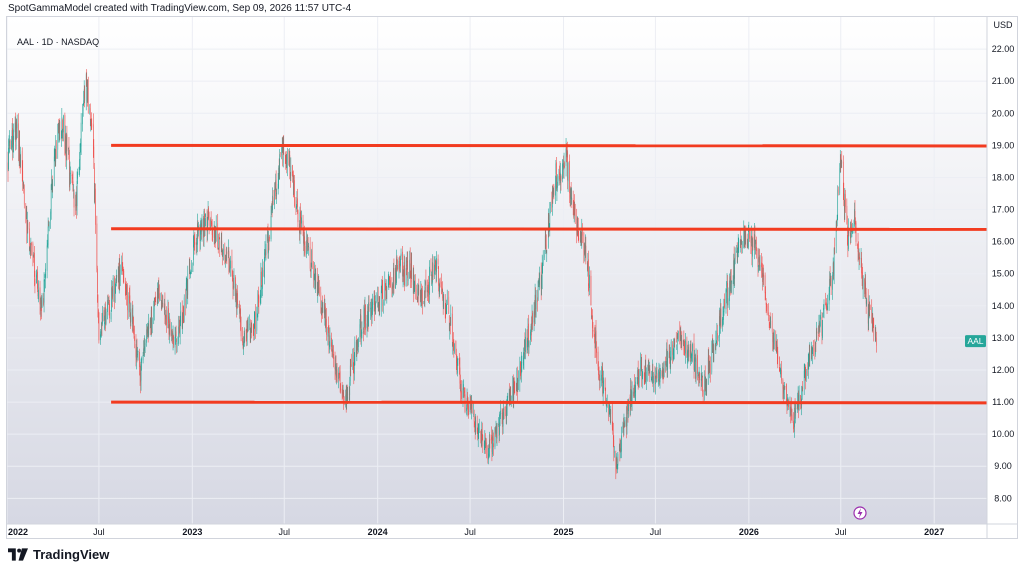 This screenshot has height=576, width=1024. Describe the element at coordinates (860, 513) in the screenshot. I see `lightning-icon` at that location.